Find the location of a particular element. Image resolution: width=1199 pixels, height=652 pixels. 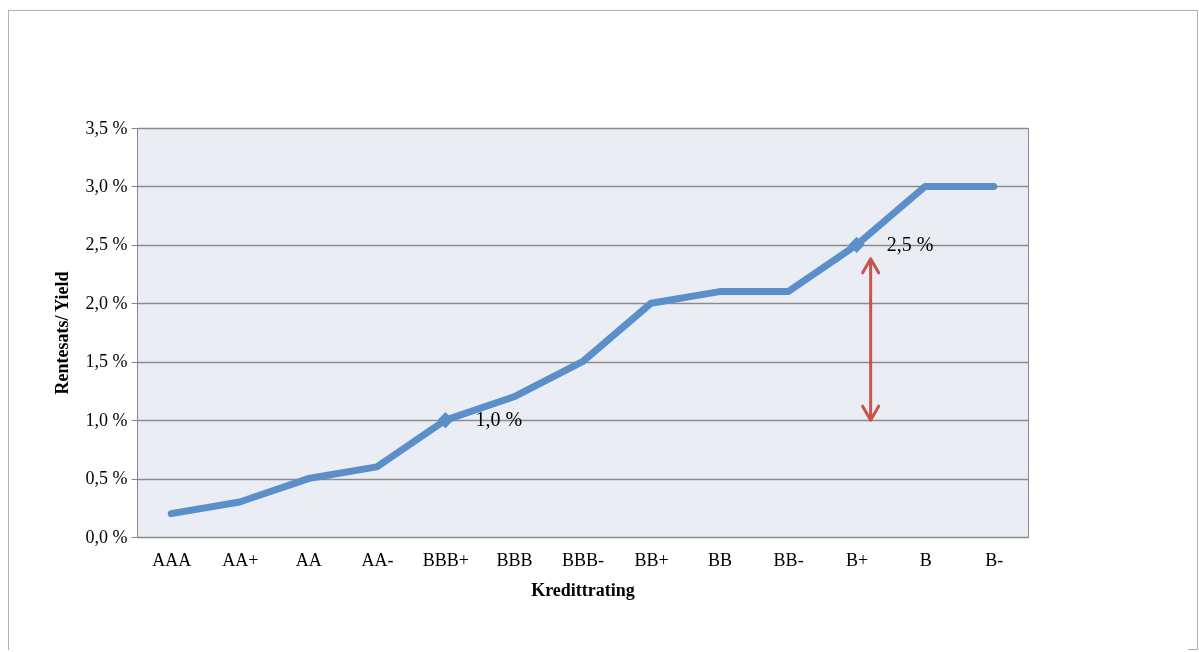

y-tick-label: 0,0 % is located at coordinates (106, 536).